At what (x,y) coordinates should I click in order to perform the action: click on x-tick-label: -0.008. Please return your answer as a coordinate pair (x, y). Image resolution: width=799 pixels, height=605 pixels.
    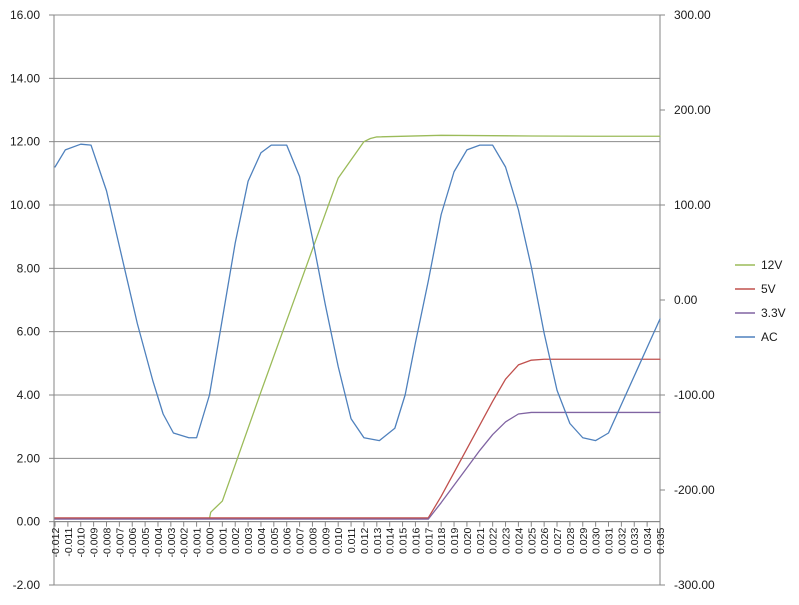
    Looking at the image, I should click on (107, 543).